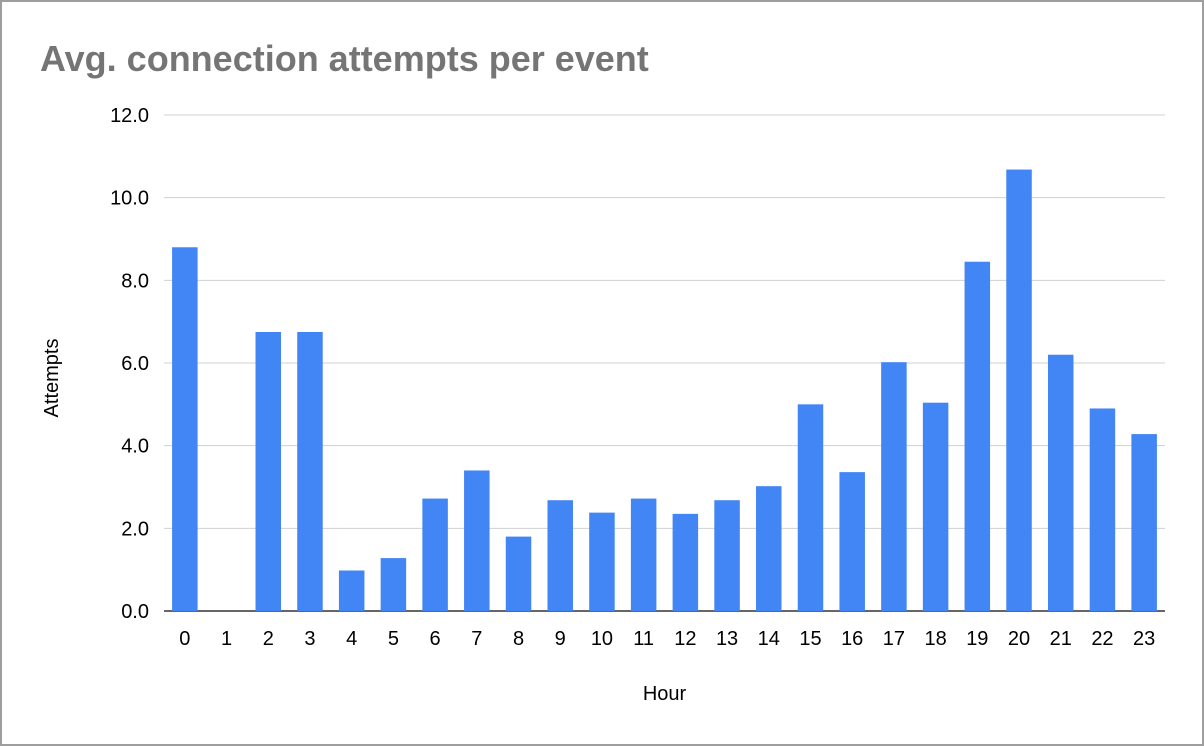 Image resolution: width=1204 pixels, height=746 pixels. What do you see at coordinates (643, 639) in the screenshot?
I see `x-tick-label: 11` at bounding box center [643, 639].